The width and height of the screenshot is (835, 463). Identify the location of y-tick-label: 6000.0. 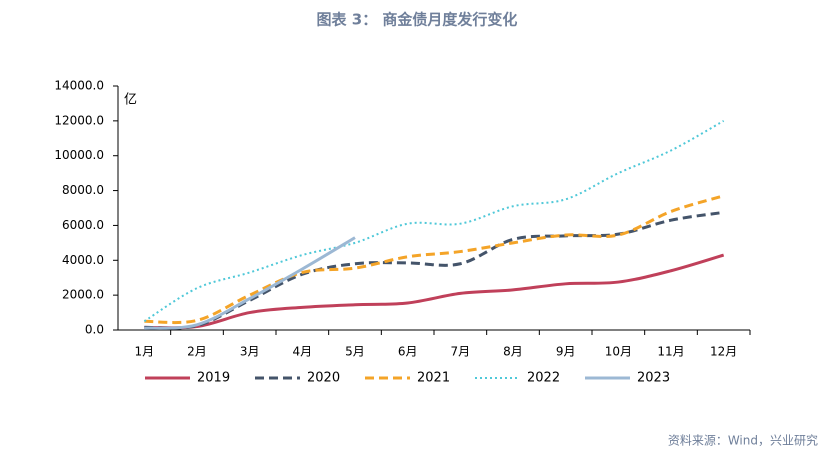
(83, 225).